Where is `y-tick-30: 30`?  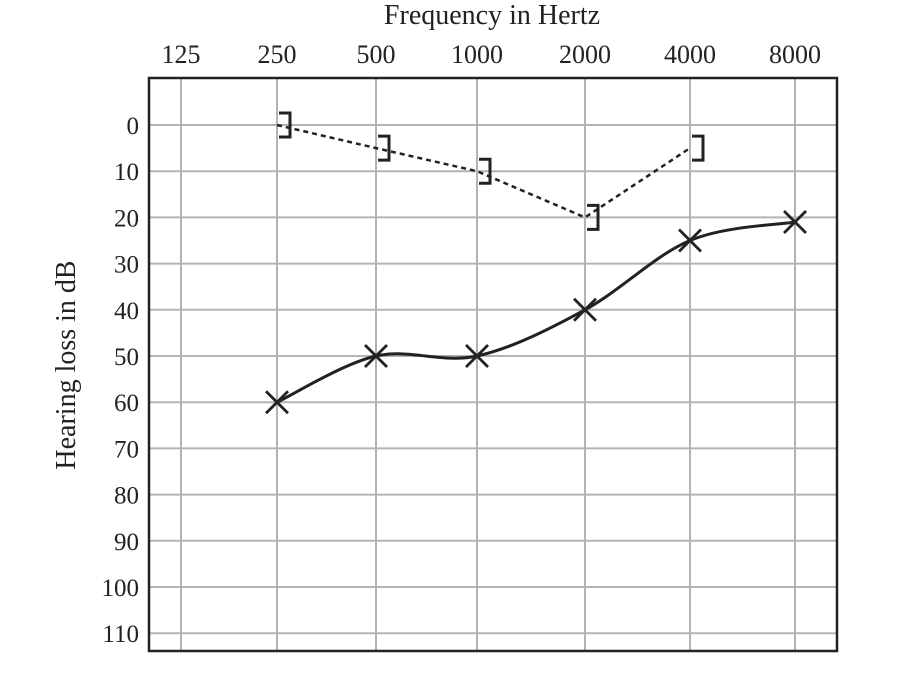 y-tick-30: 30 is located at coordinates (126, 265).